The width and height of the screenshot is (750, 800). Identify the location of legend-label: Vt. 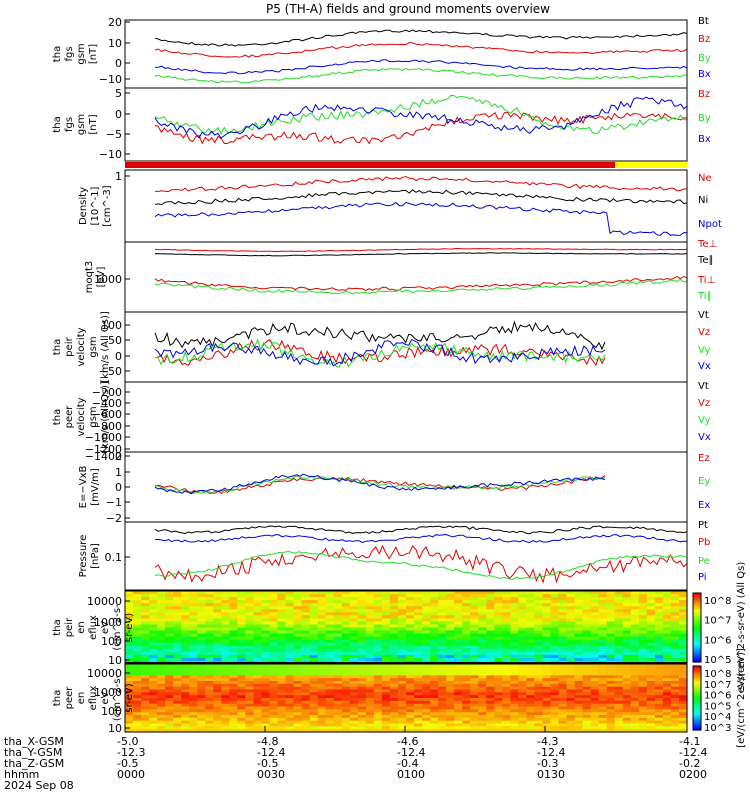
(703, 386).